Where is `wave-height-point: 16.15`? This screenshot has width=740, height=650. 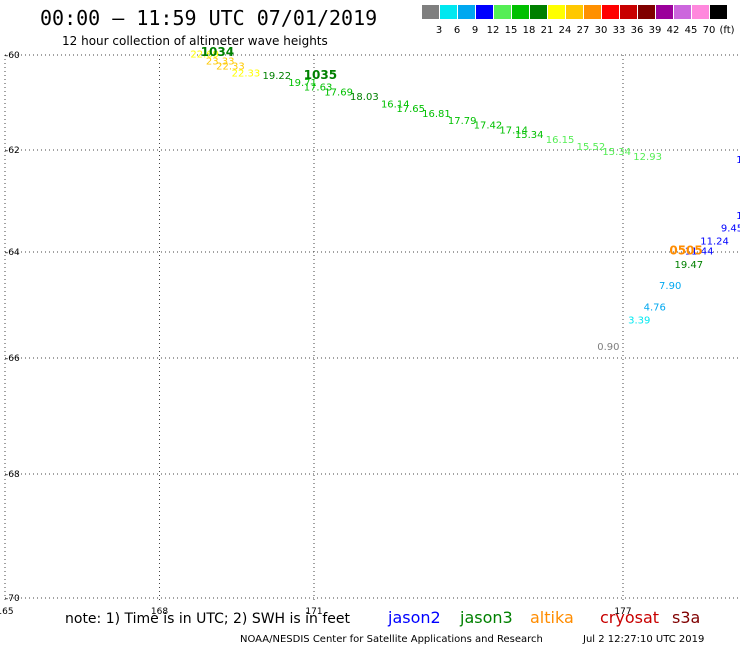 wave-height-point: 16.15 is located at coordinates (560, 140).